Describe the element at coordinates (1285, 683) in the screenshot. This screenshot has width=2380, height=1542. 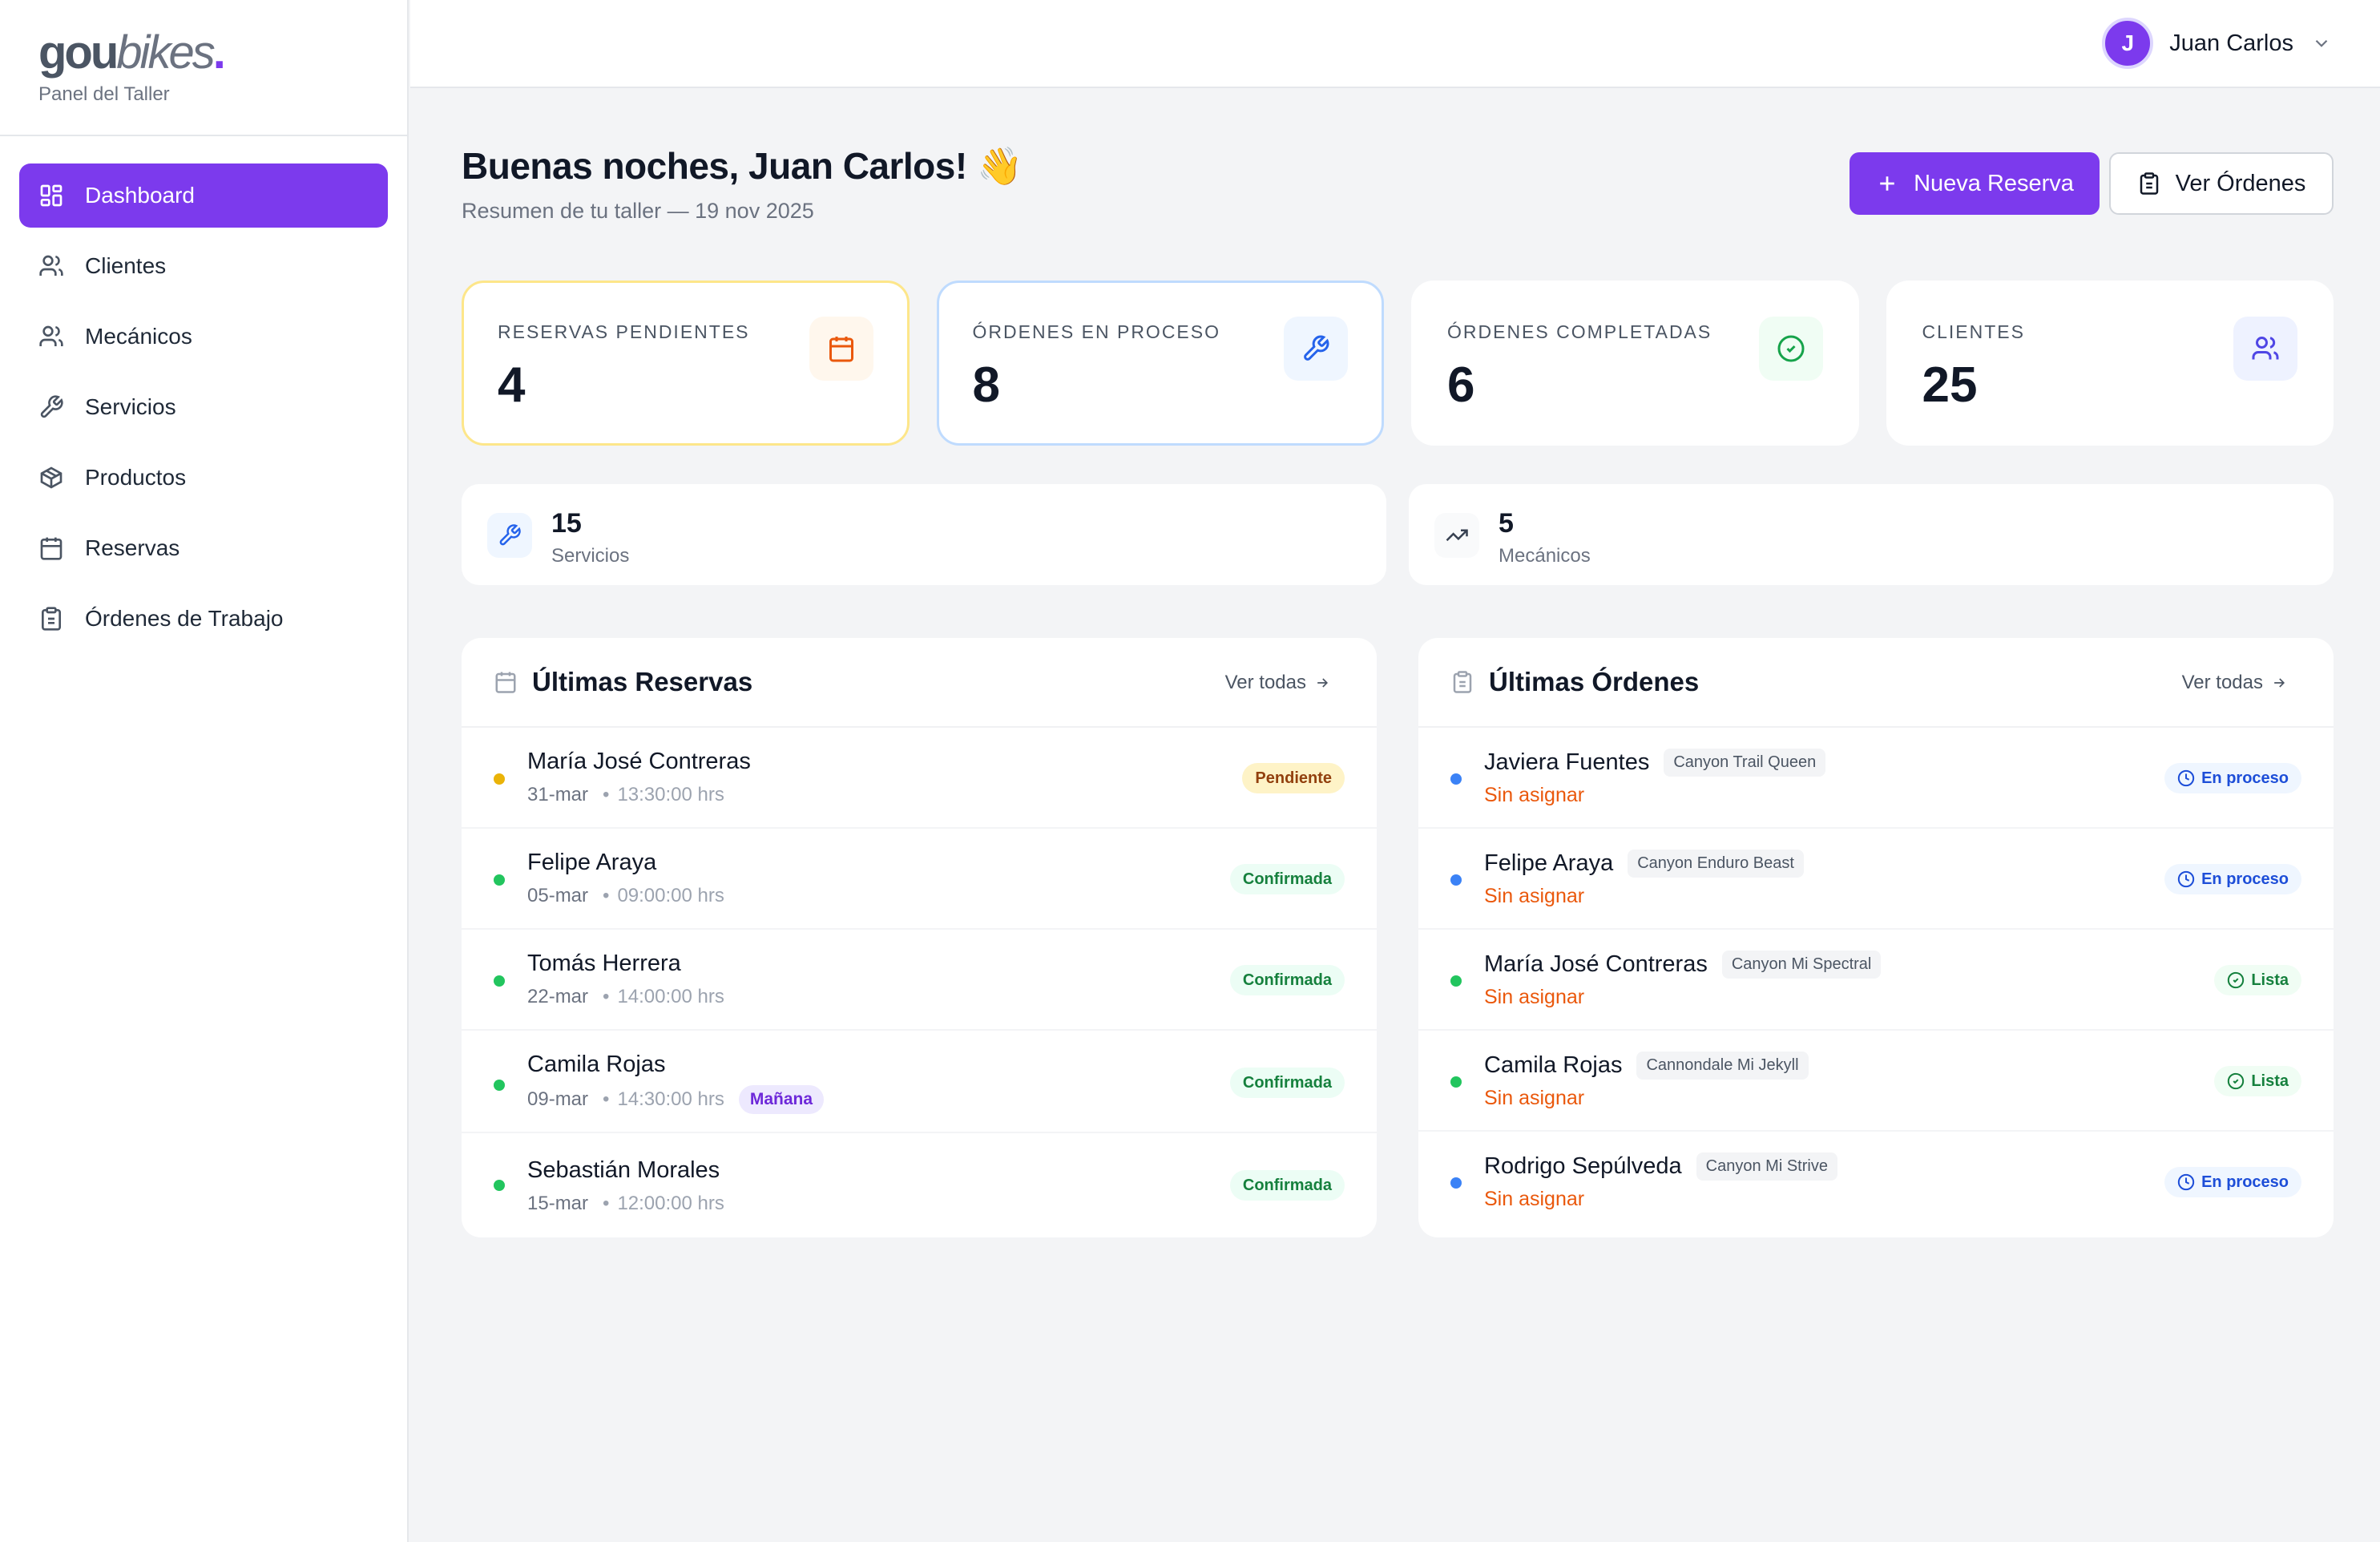
I see `view-all-bookings-link: Ver todas` at that location.